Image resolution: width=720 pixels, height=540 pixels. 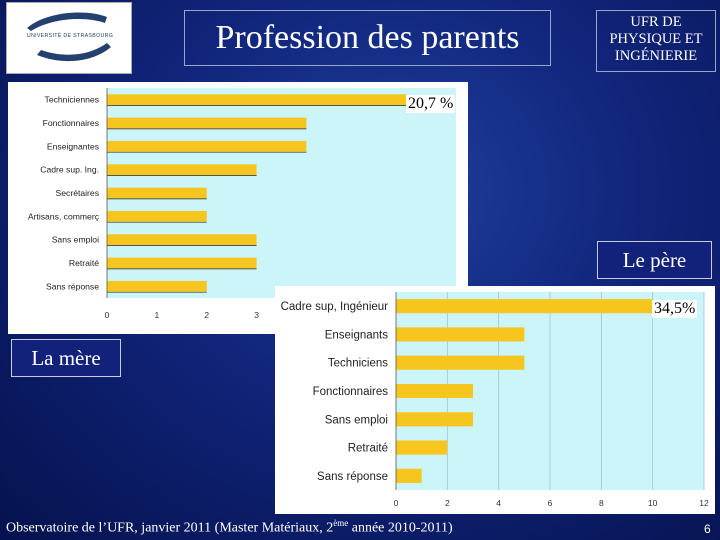 What do you see at coordinates (335, 307) in the screenshot?
I see `pere-category-label-0: Cadre sup, Ingénieur` at bounding box center [335, 307].